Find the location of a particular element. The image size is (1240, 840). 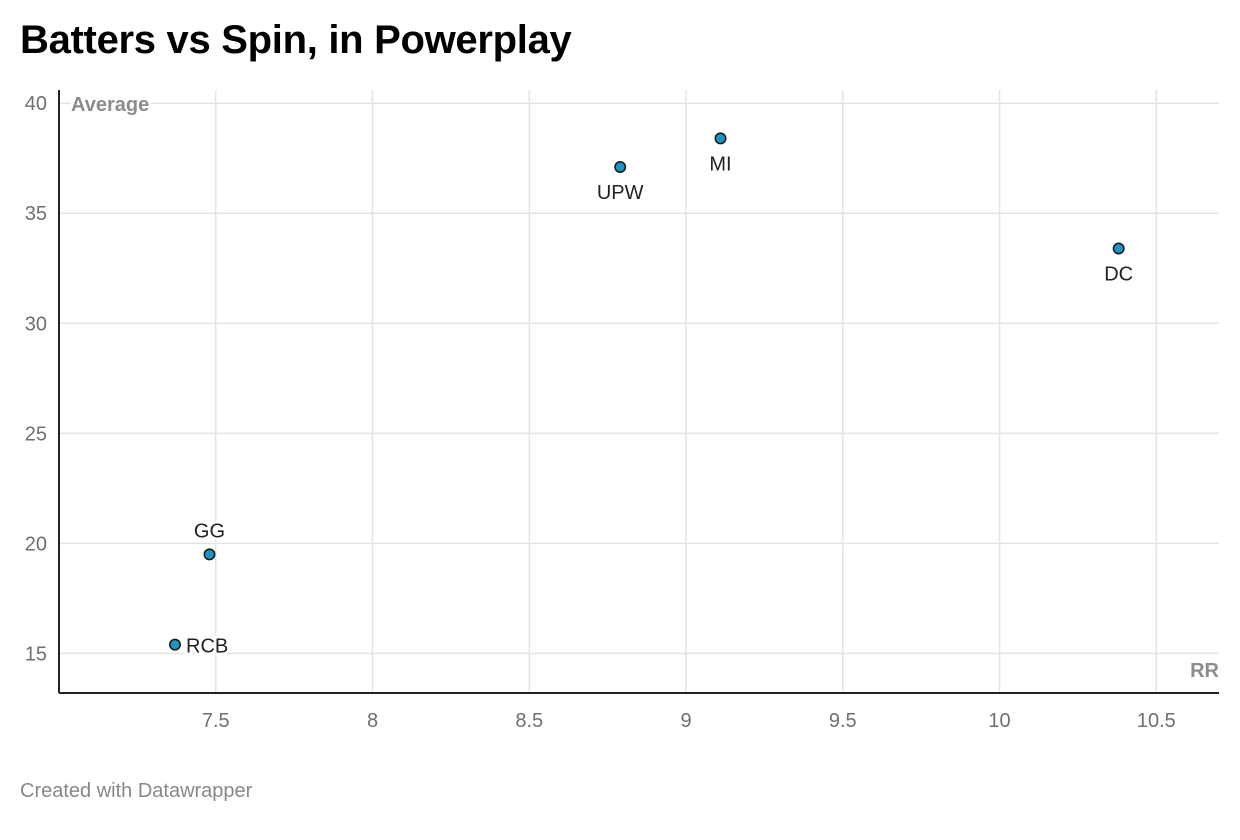

x-tick-label: 9.5 is located at coordinates (843, 721).